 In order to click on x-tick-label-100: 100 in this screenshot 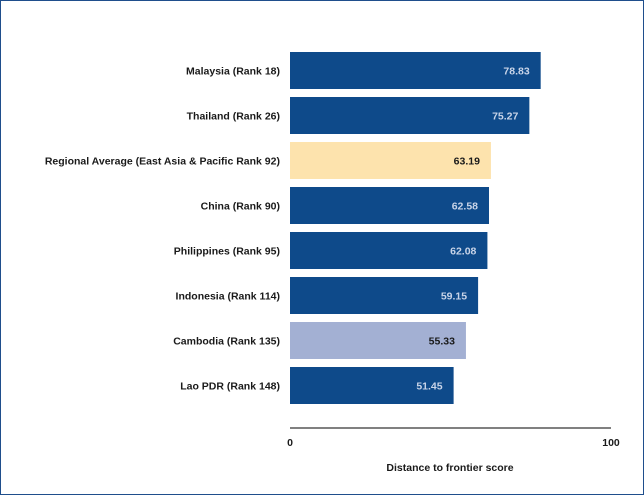, I will do `click(611, 443)`.